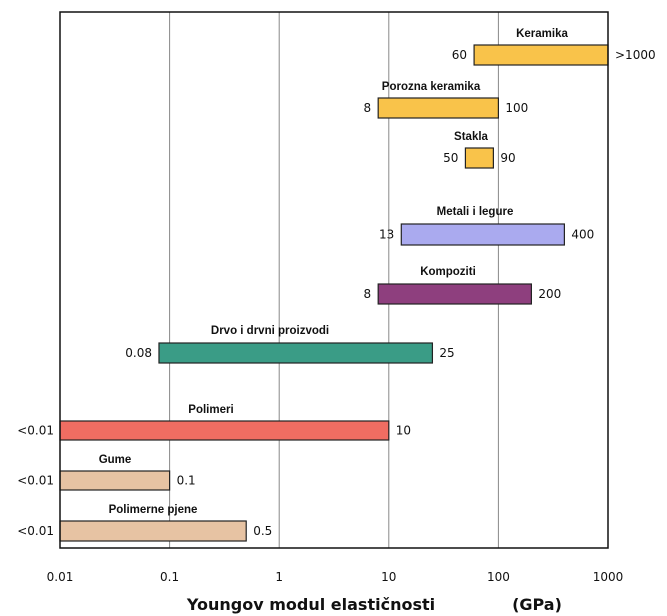 Image resolution: width=667 pixels, height=616 pixels. Describe the element at coordinates (459, 55) in the screenshot. I see `bar-low-label: 60` at that location.